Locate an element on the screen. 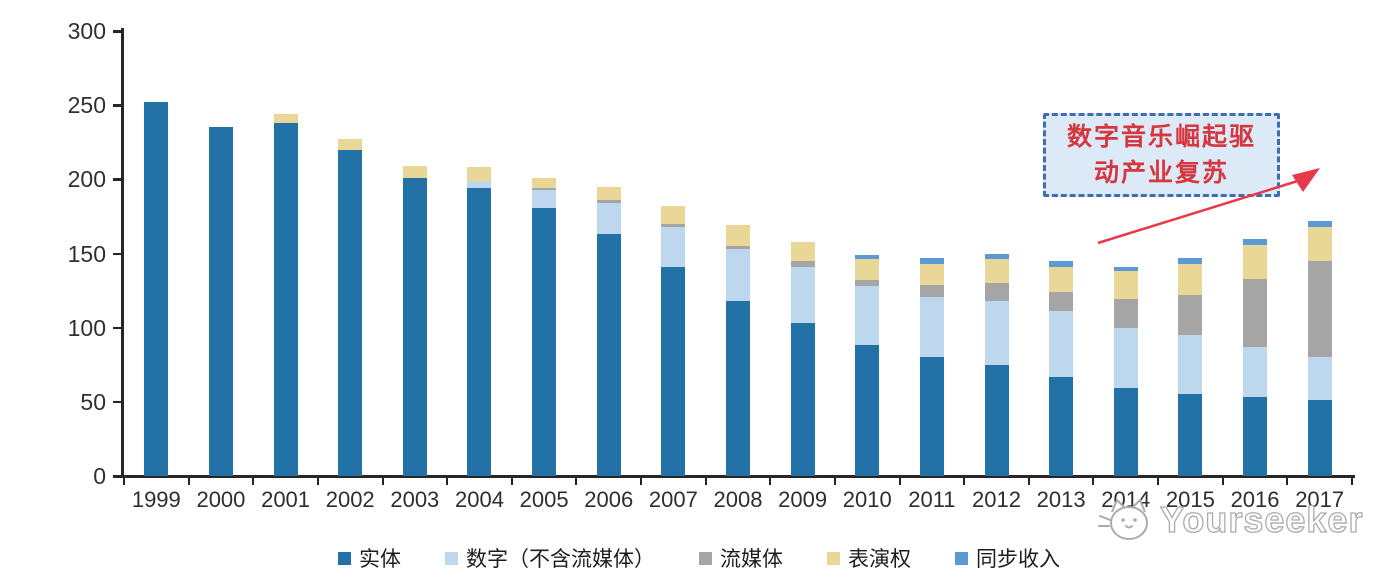 The height and width of the screenshot is (582, 1398). legend-label-performance: 表演权 is located at coordinates (879, 559).